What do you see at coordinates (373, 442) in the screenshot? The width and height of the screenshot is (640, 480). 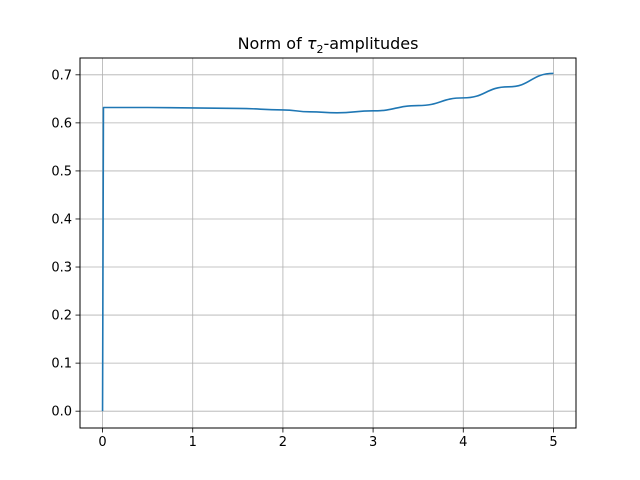 I see `x-tick-label: 3` at bounding box center [373, 442].